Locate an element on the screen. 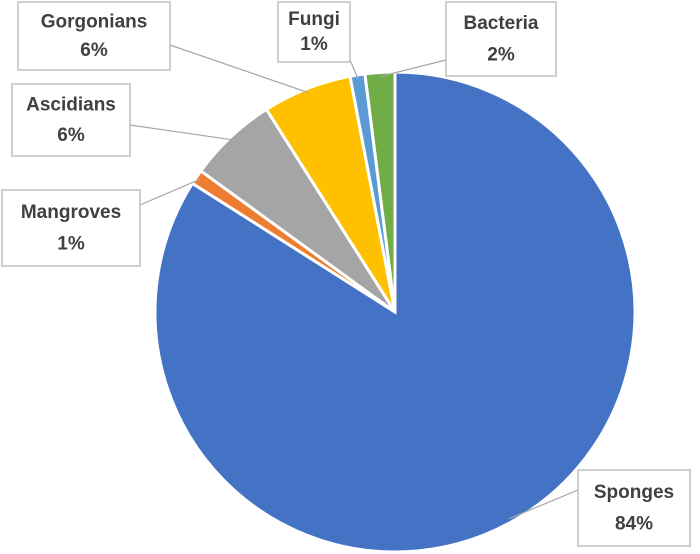 The image size is (700, 554). category-label: Mangroves is located at coordinates (71, 212).